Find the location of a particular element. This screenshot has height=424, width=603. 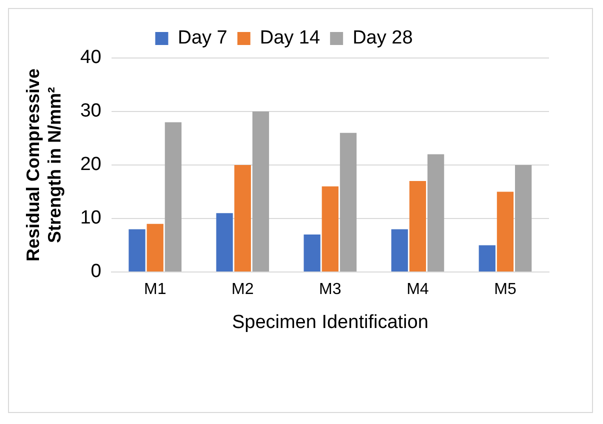

x-axis-title: Specimen Identification is located at coordinates (330, 322).